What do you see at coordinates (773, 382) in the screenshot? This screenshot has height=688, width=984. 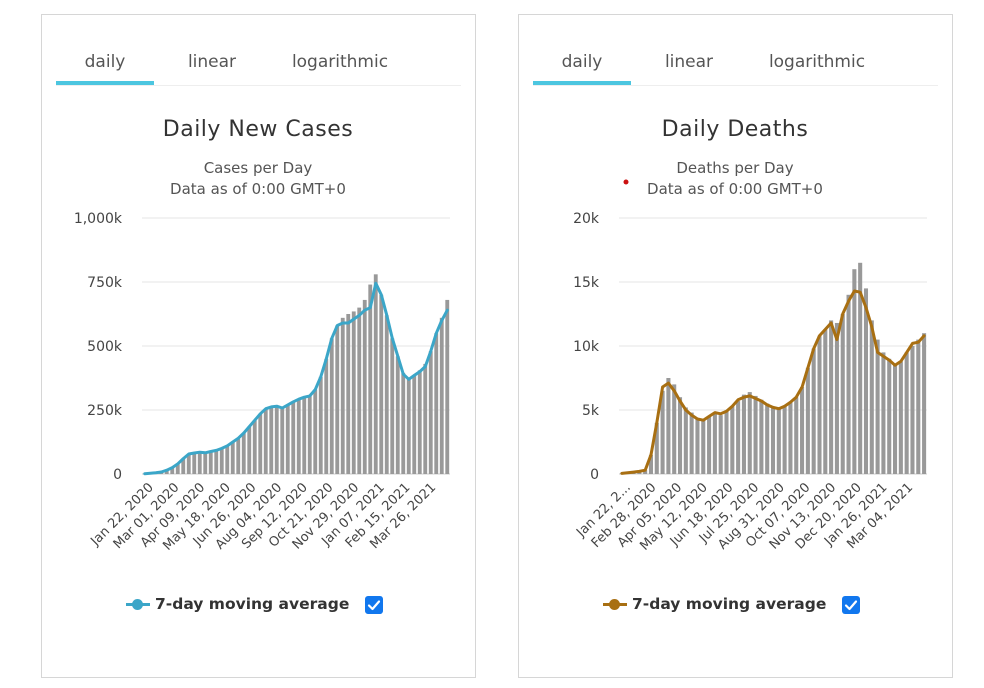 I see `moving-average-line` at bounding box center [773, 382].